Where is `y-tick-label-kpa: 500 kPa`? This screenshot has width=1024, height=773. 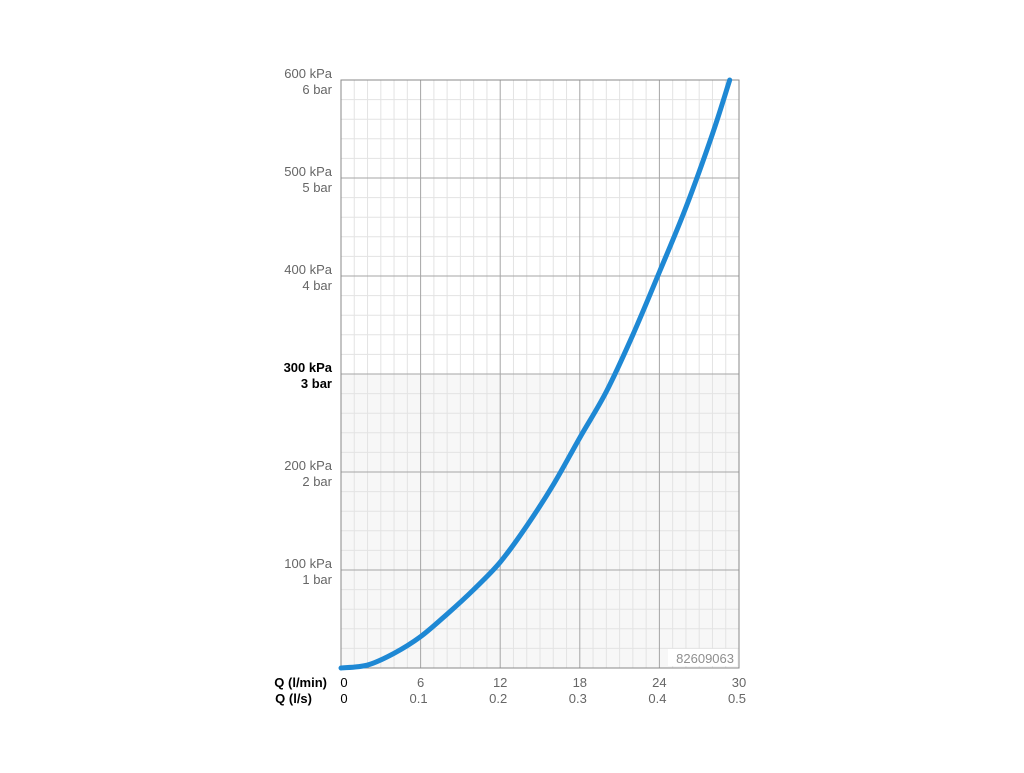 y-tick-label-kpa: 500 kPa is located at coordinates (308, 171).